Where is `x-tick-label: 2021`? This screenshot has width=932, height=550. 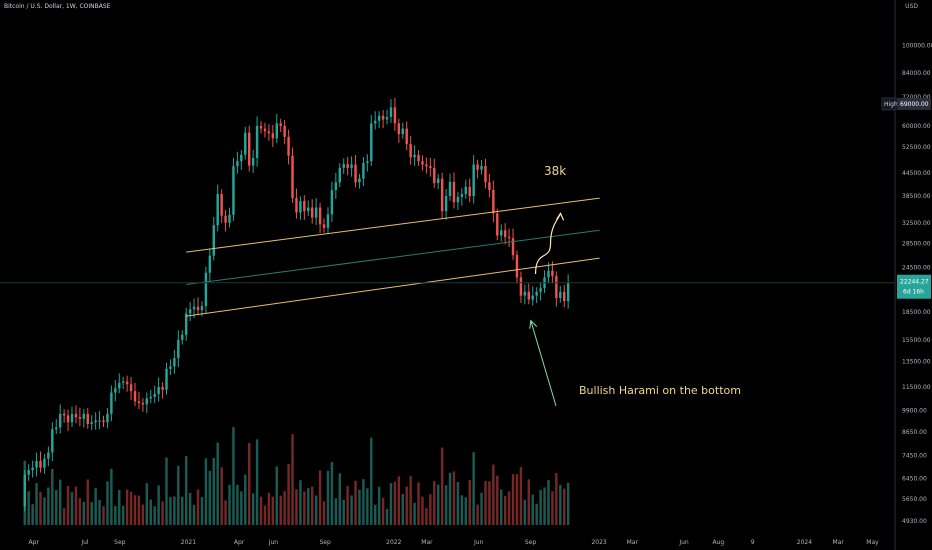
x-tick-label: 2021 is located at coordinates (188, 542).